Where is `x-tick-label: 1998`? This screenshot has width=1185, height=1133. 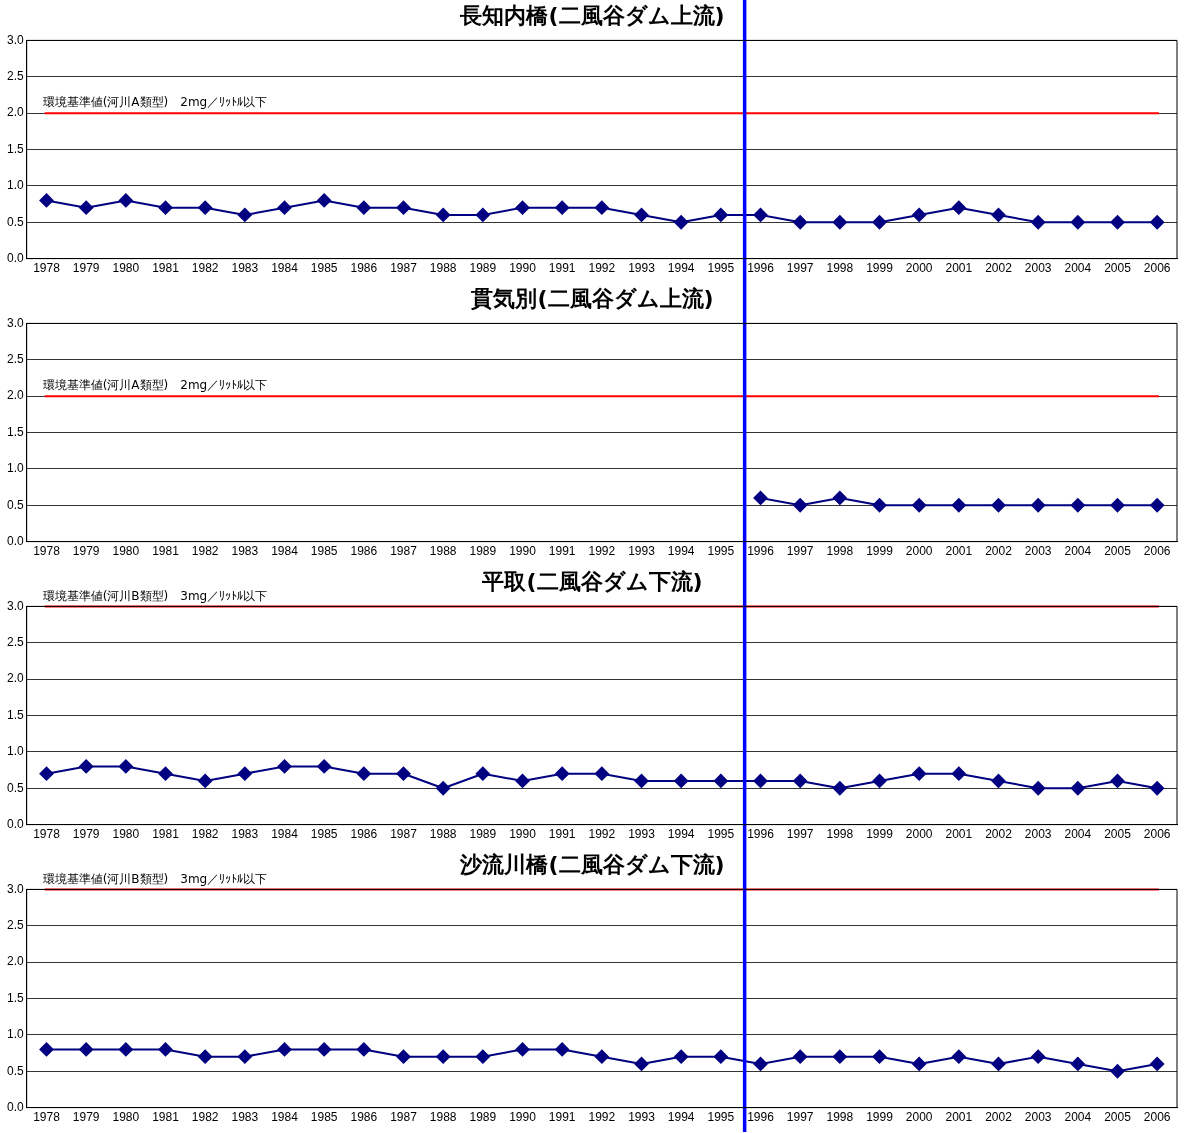 x-tick-label: 1998 is located at coordinates (840, 551).